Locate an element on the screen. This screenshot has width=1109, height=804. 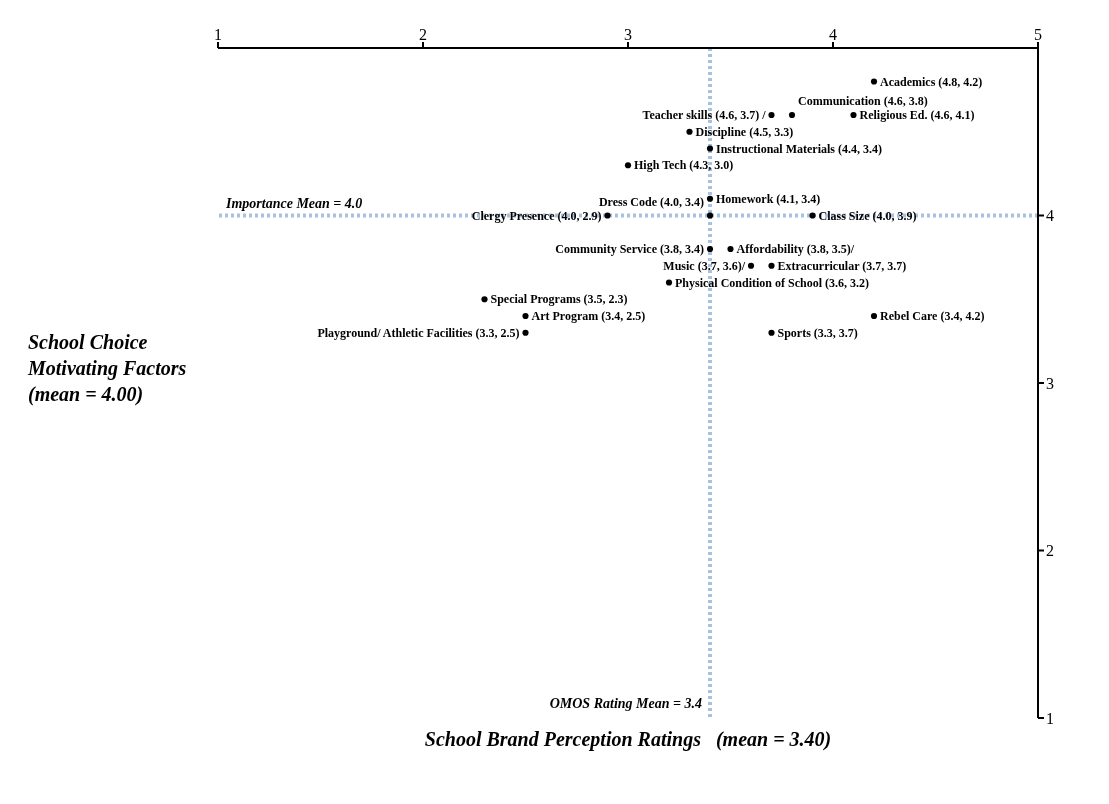
y-tick-label: 1 is located at coordinates (1050, 718).